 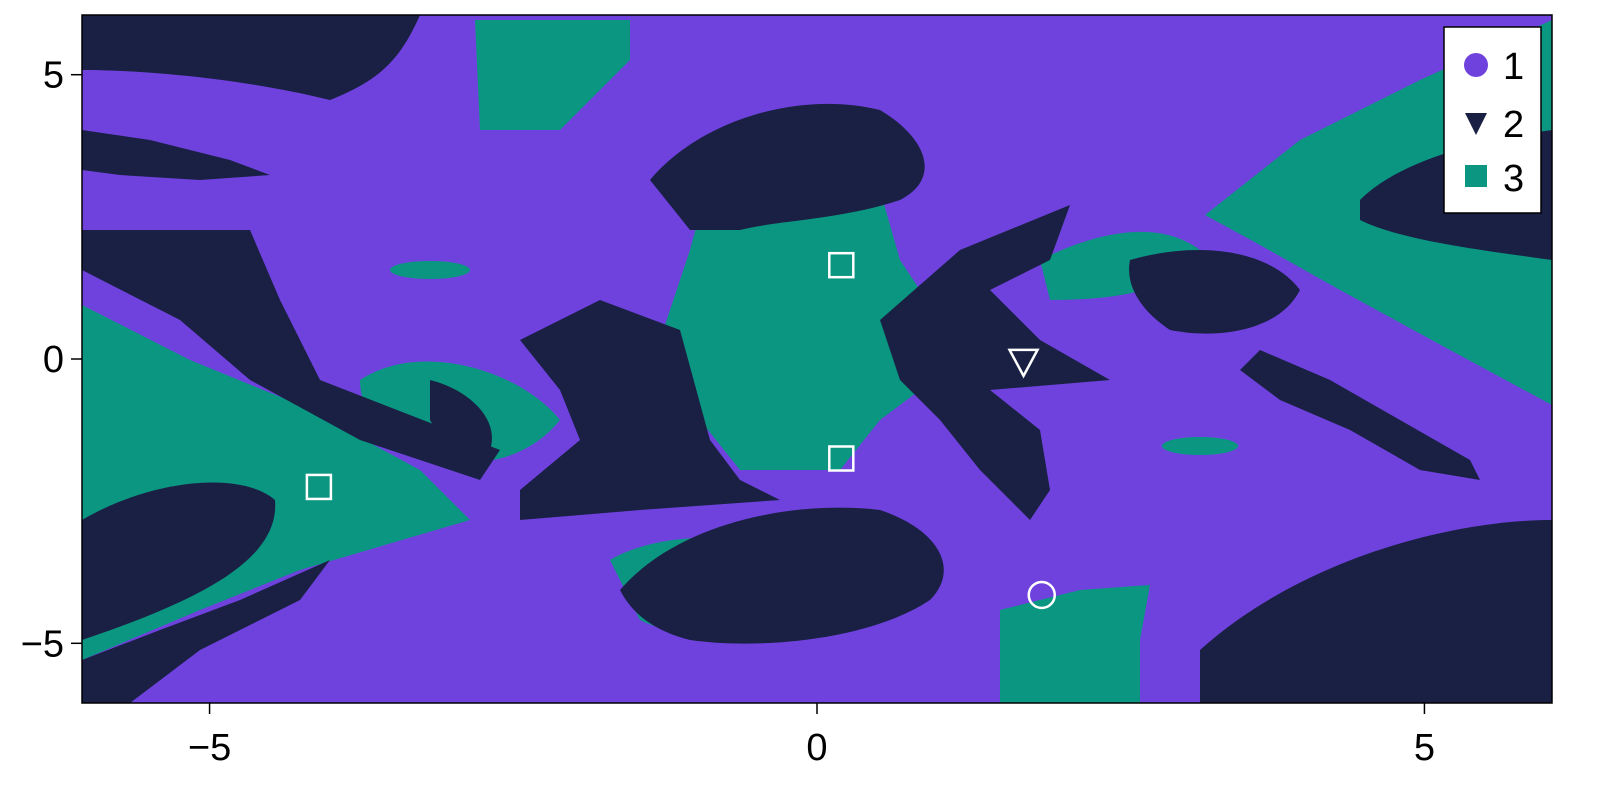 What do you see at coordinates (1476, 65) in the screenshot?
I see `legend-1-icon` at bounding box center [1476, 65].